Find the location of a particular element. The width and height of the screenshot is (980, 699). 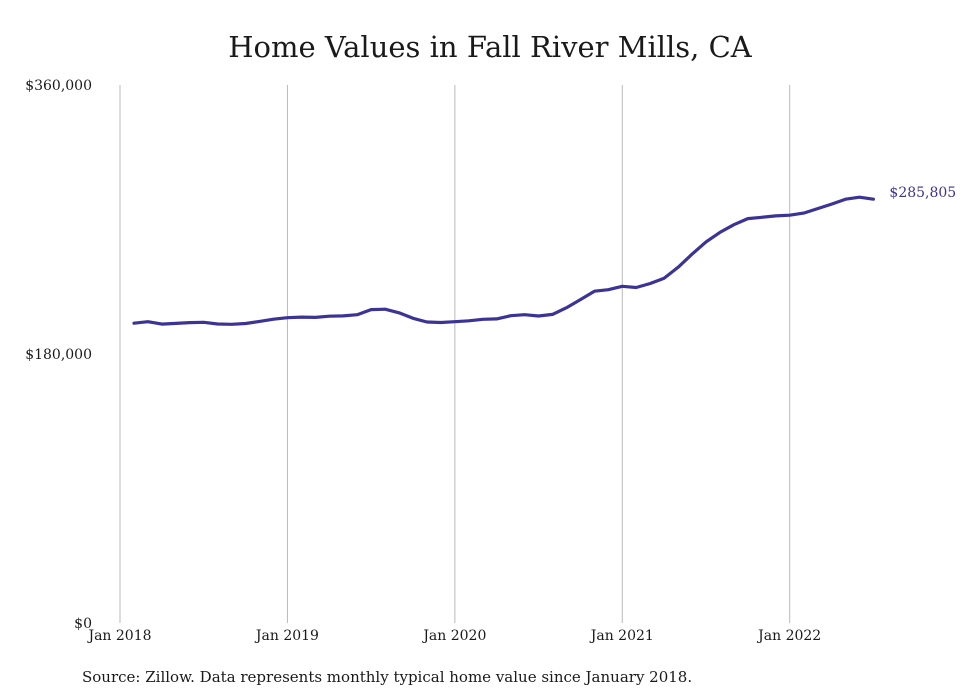

y-axis-ticks: $0 $180,000 $360,000 is located at coordinates (58, 355).